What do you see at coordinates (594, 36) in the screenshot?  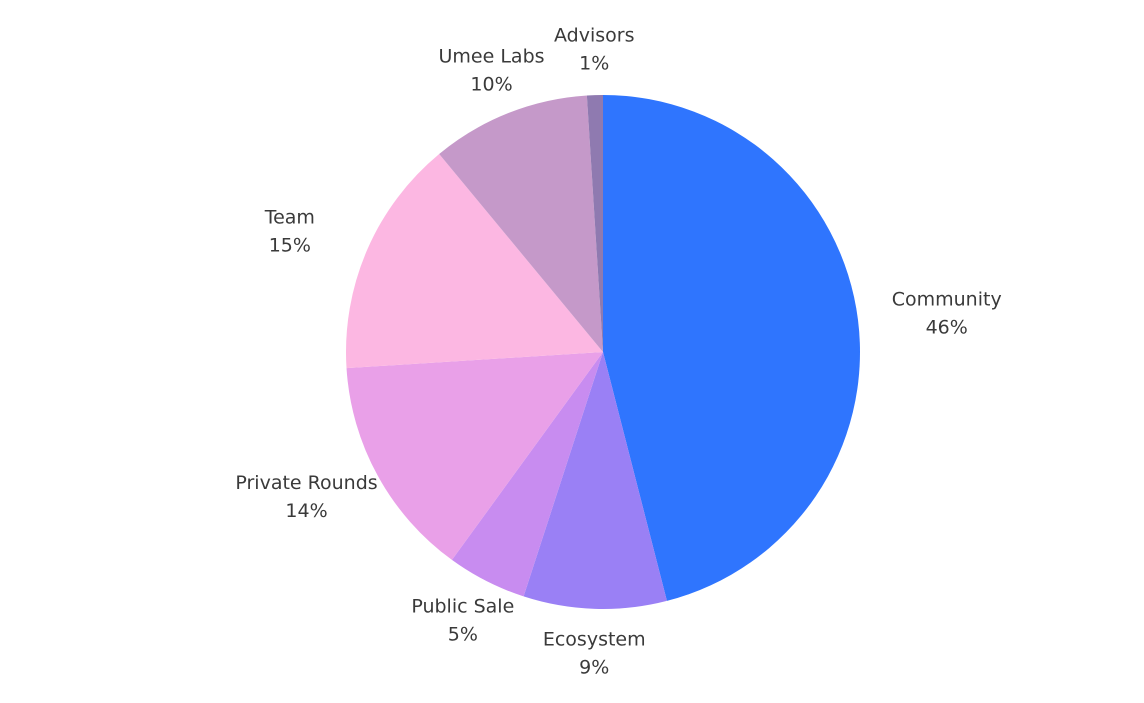 I see `slice-label: Advisors` at bounding box center [594, 36].